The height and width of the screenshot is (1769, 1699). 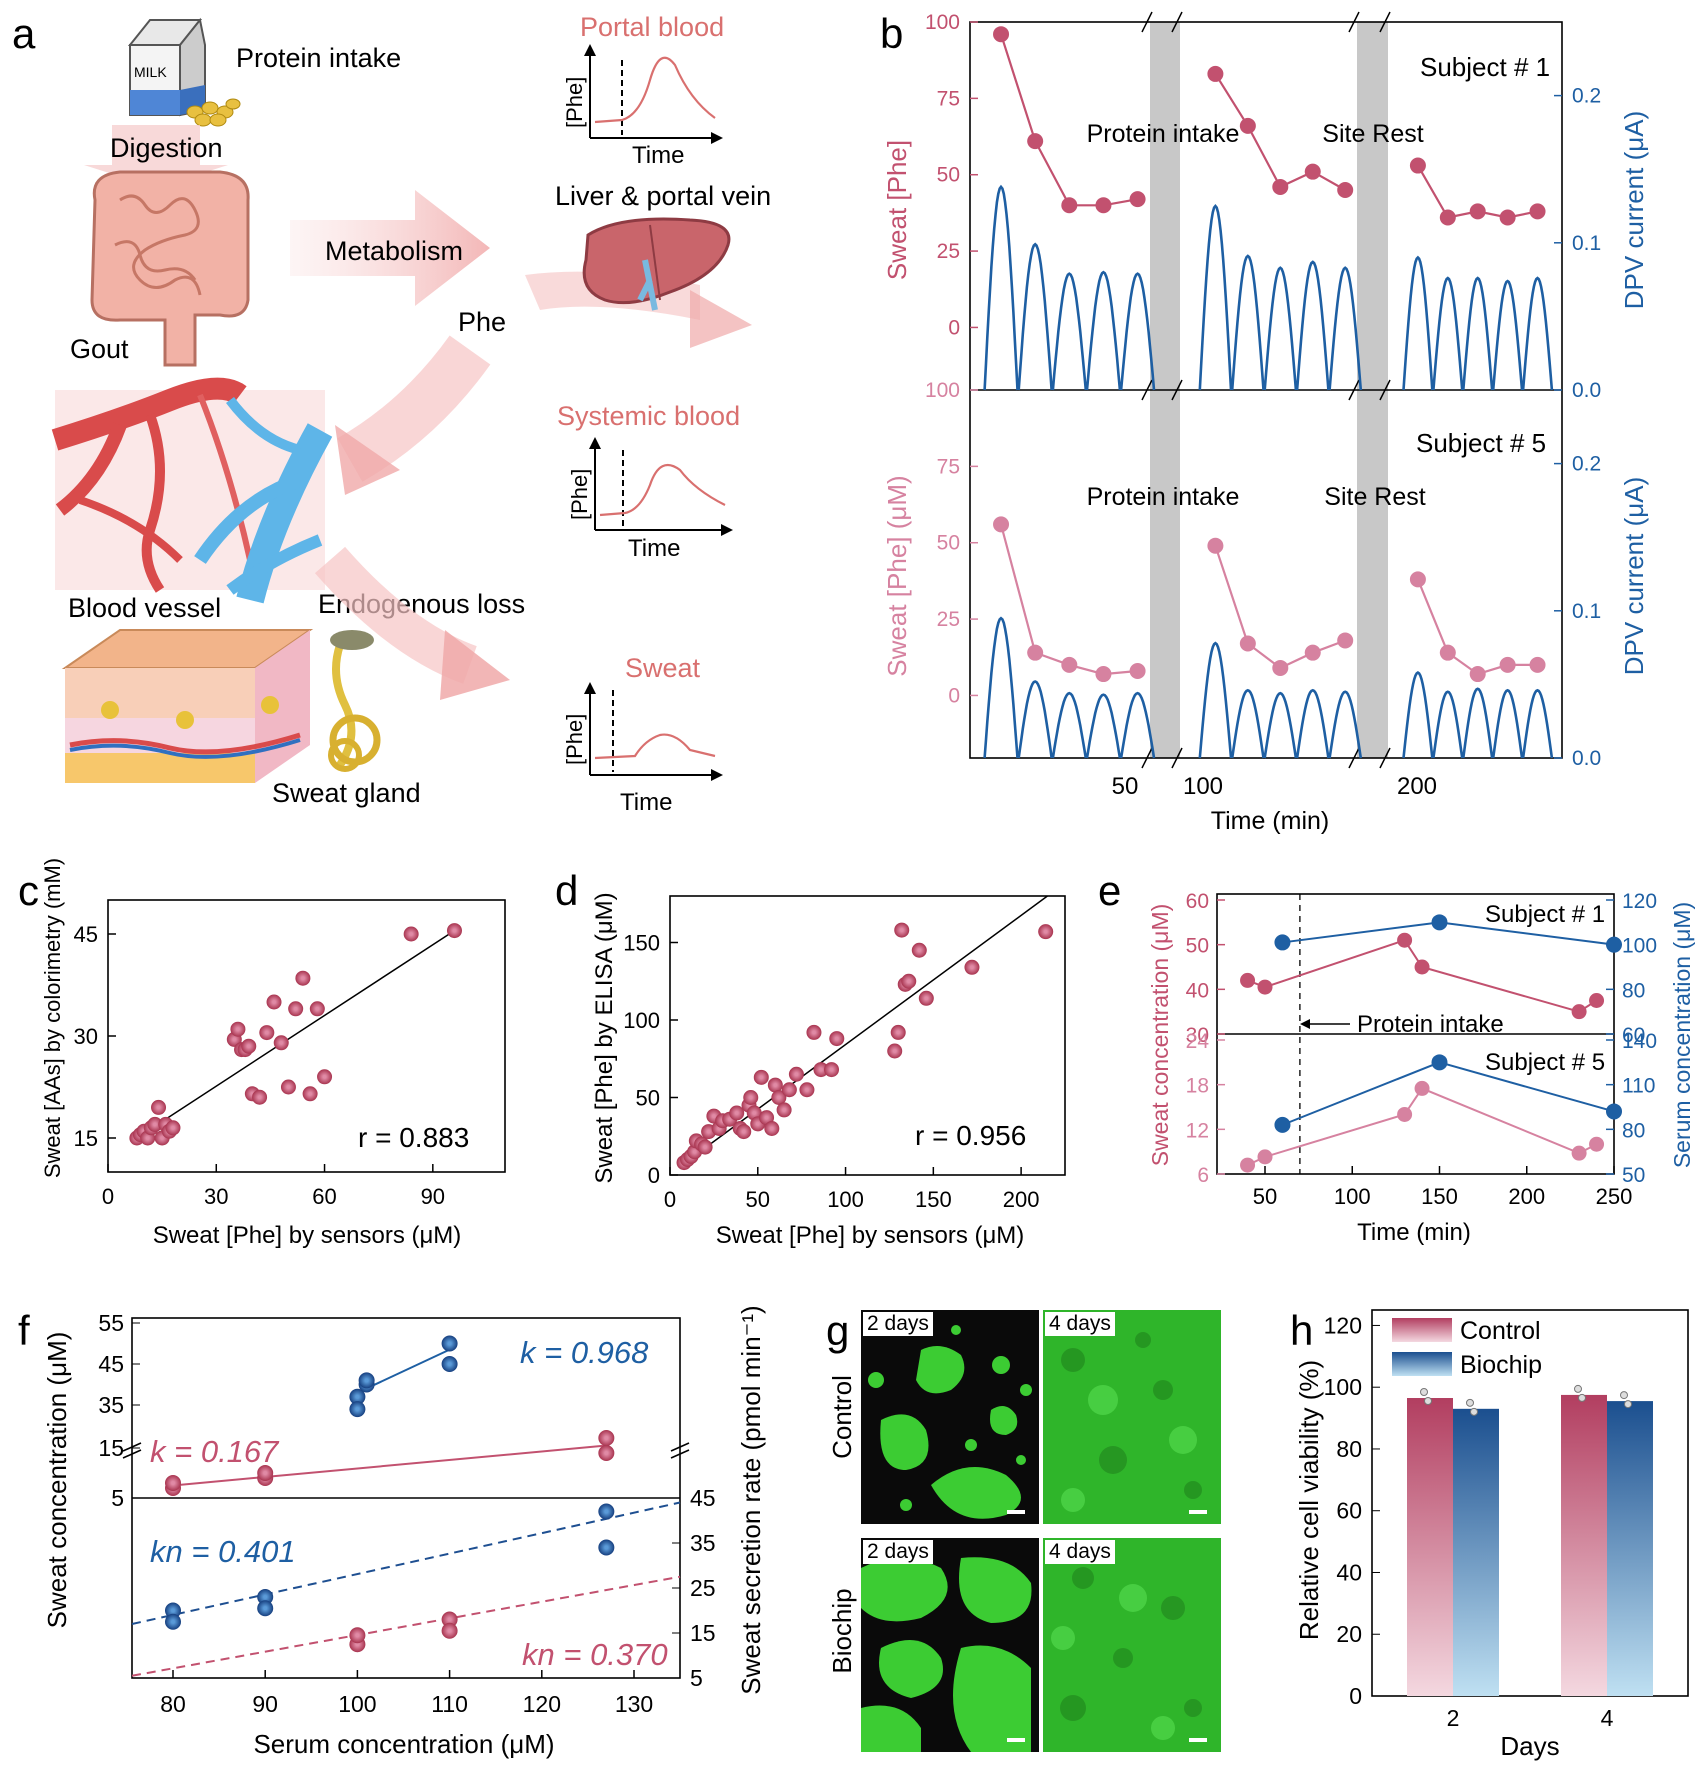 I want to click on micro-control-2days: 2 days, so click(x=950, y=1417).